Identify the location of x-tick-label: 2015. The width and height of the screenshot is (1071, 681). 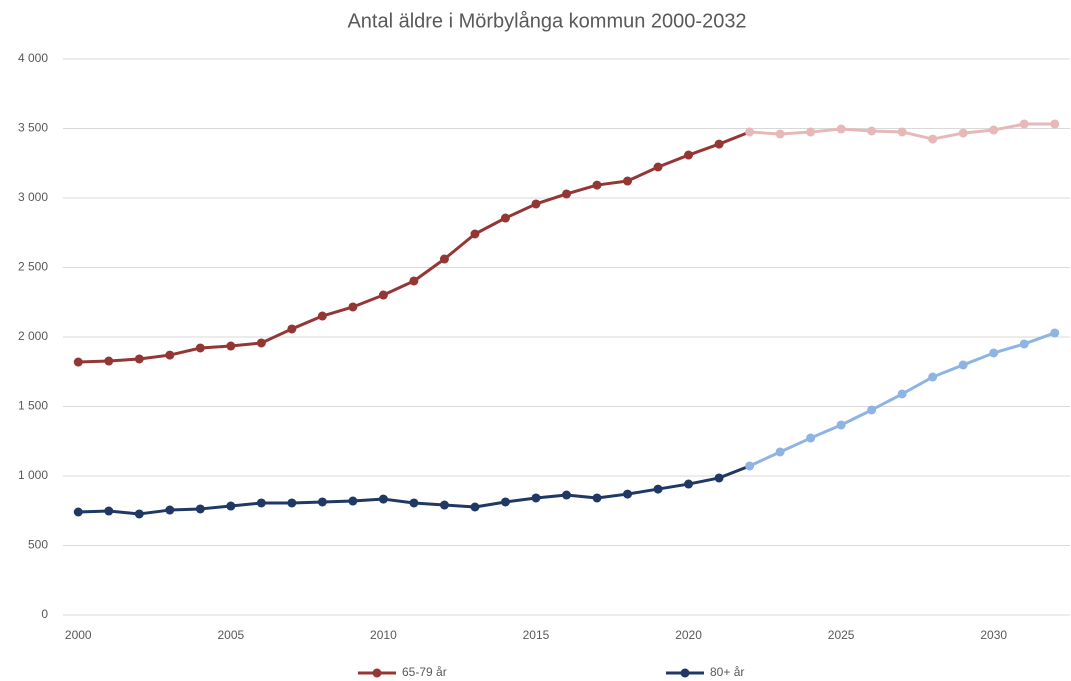
(536, 635).